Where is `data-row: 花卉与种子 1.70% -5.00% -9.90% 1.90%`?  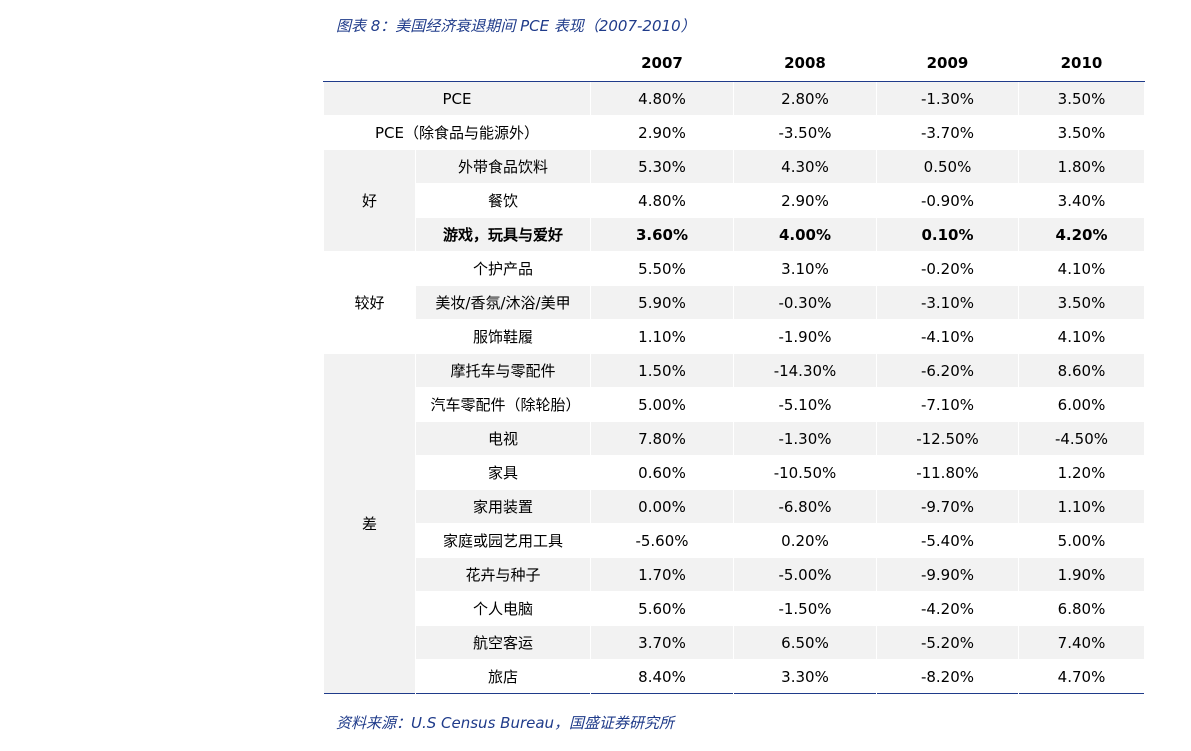 data-row: 花卉与种子 1.70% -5.00% -9.90% 1.90% is located at coordinates (734, 574).